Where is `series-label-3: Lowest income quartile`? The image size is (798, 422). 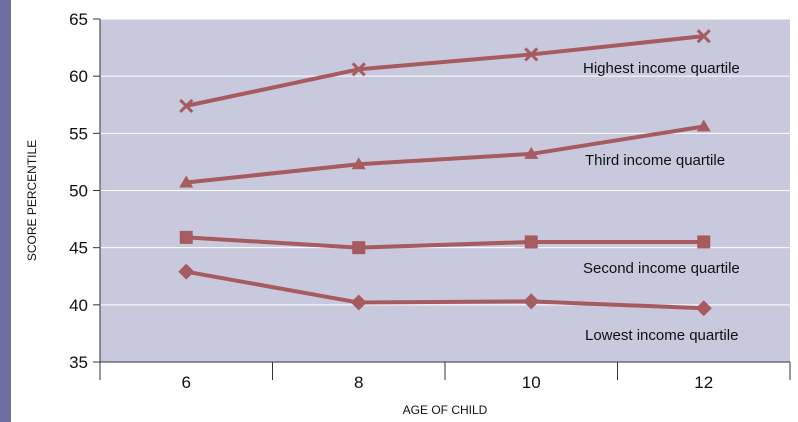
series-label-3: Lowest income quartile is located at coordinates (661, 335).